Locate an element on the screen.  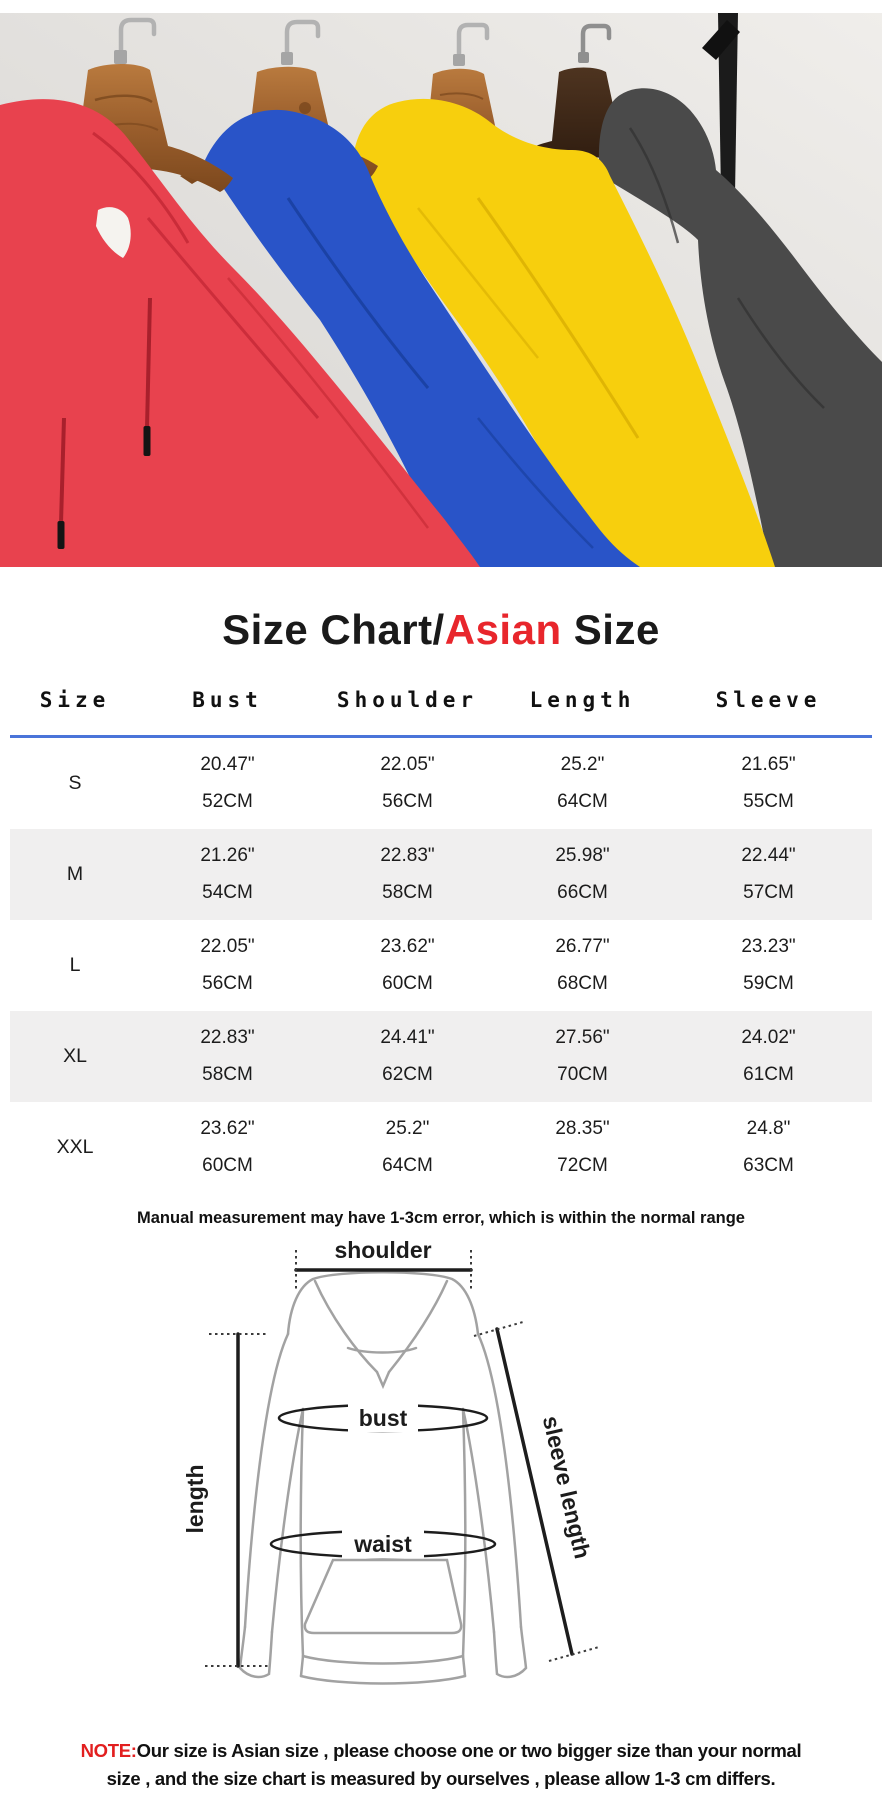
cell-bust: 20.47" 52CM is located at coordinates (227, 783).